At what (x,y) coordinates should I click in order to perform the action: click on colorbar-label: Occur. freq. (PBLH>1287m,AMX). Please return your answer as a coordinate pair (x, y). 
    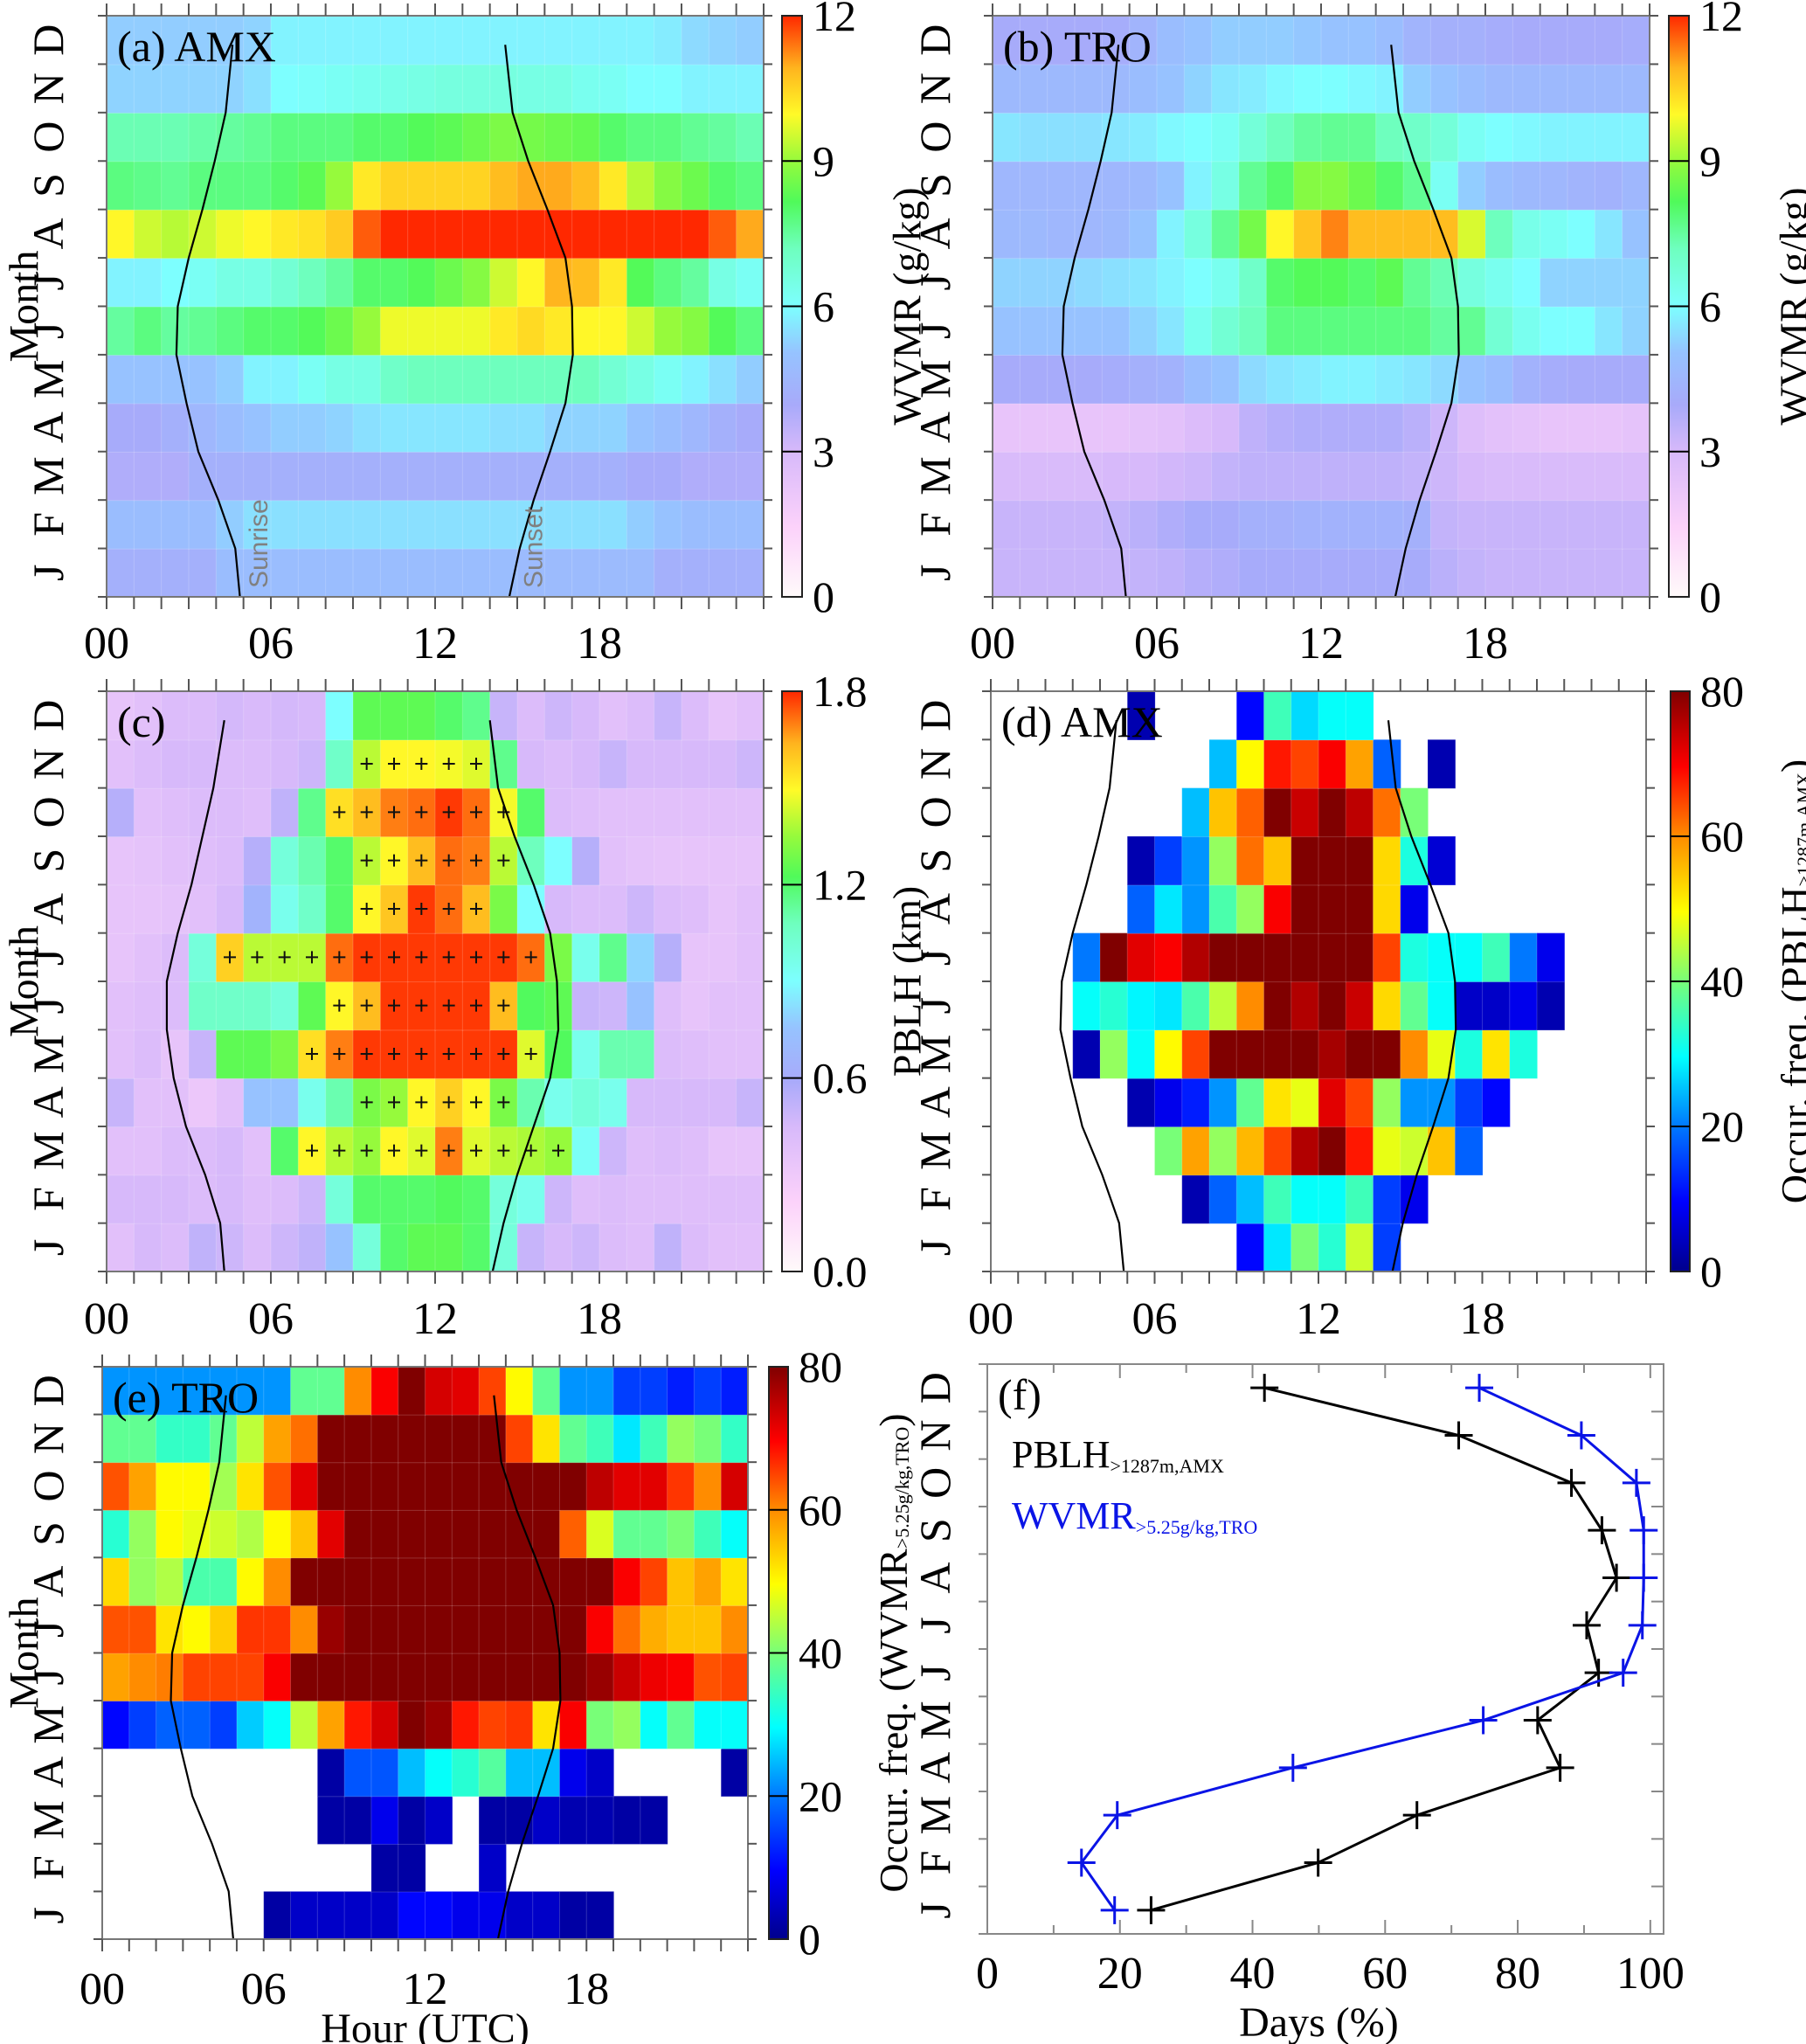
    Looking at the image, I should click on (1789, 981).